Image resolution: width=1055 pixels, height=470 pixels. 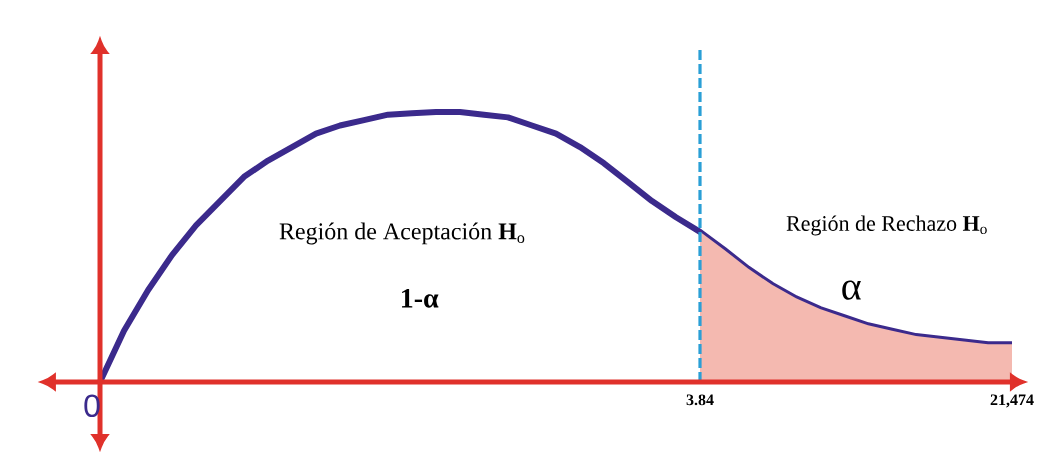 I want to click on x-tick-label: 3.84, so click(x=700, y=400).